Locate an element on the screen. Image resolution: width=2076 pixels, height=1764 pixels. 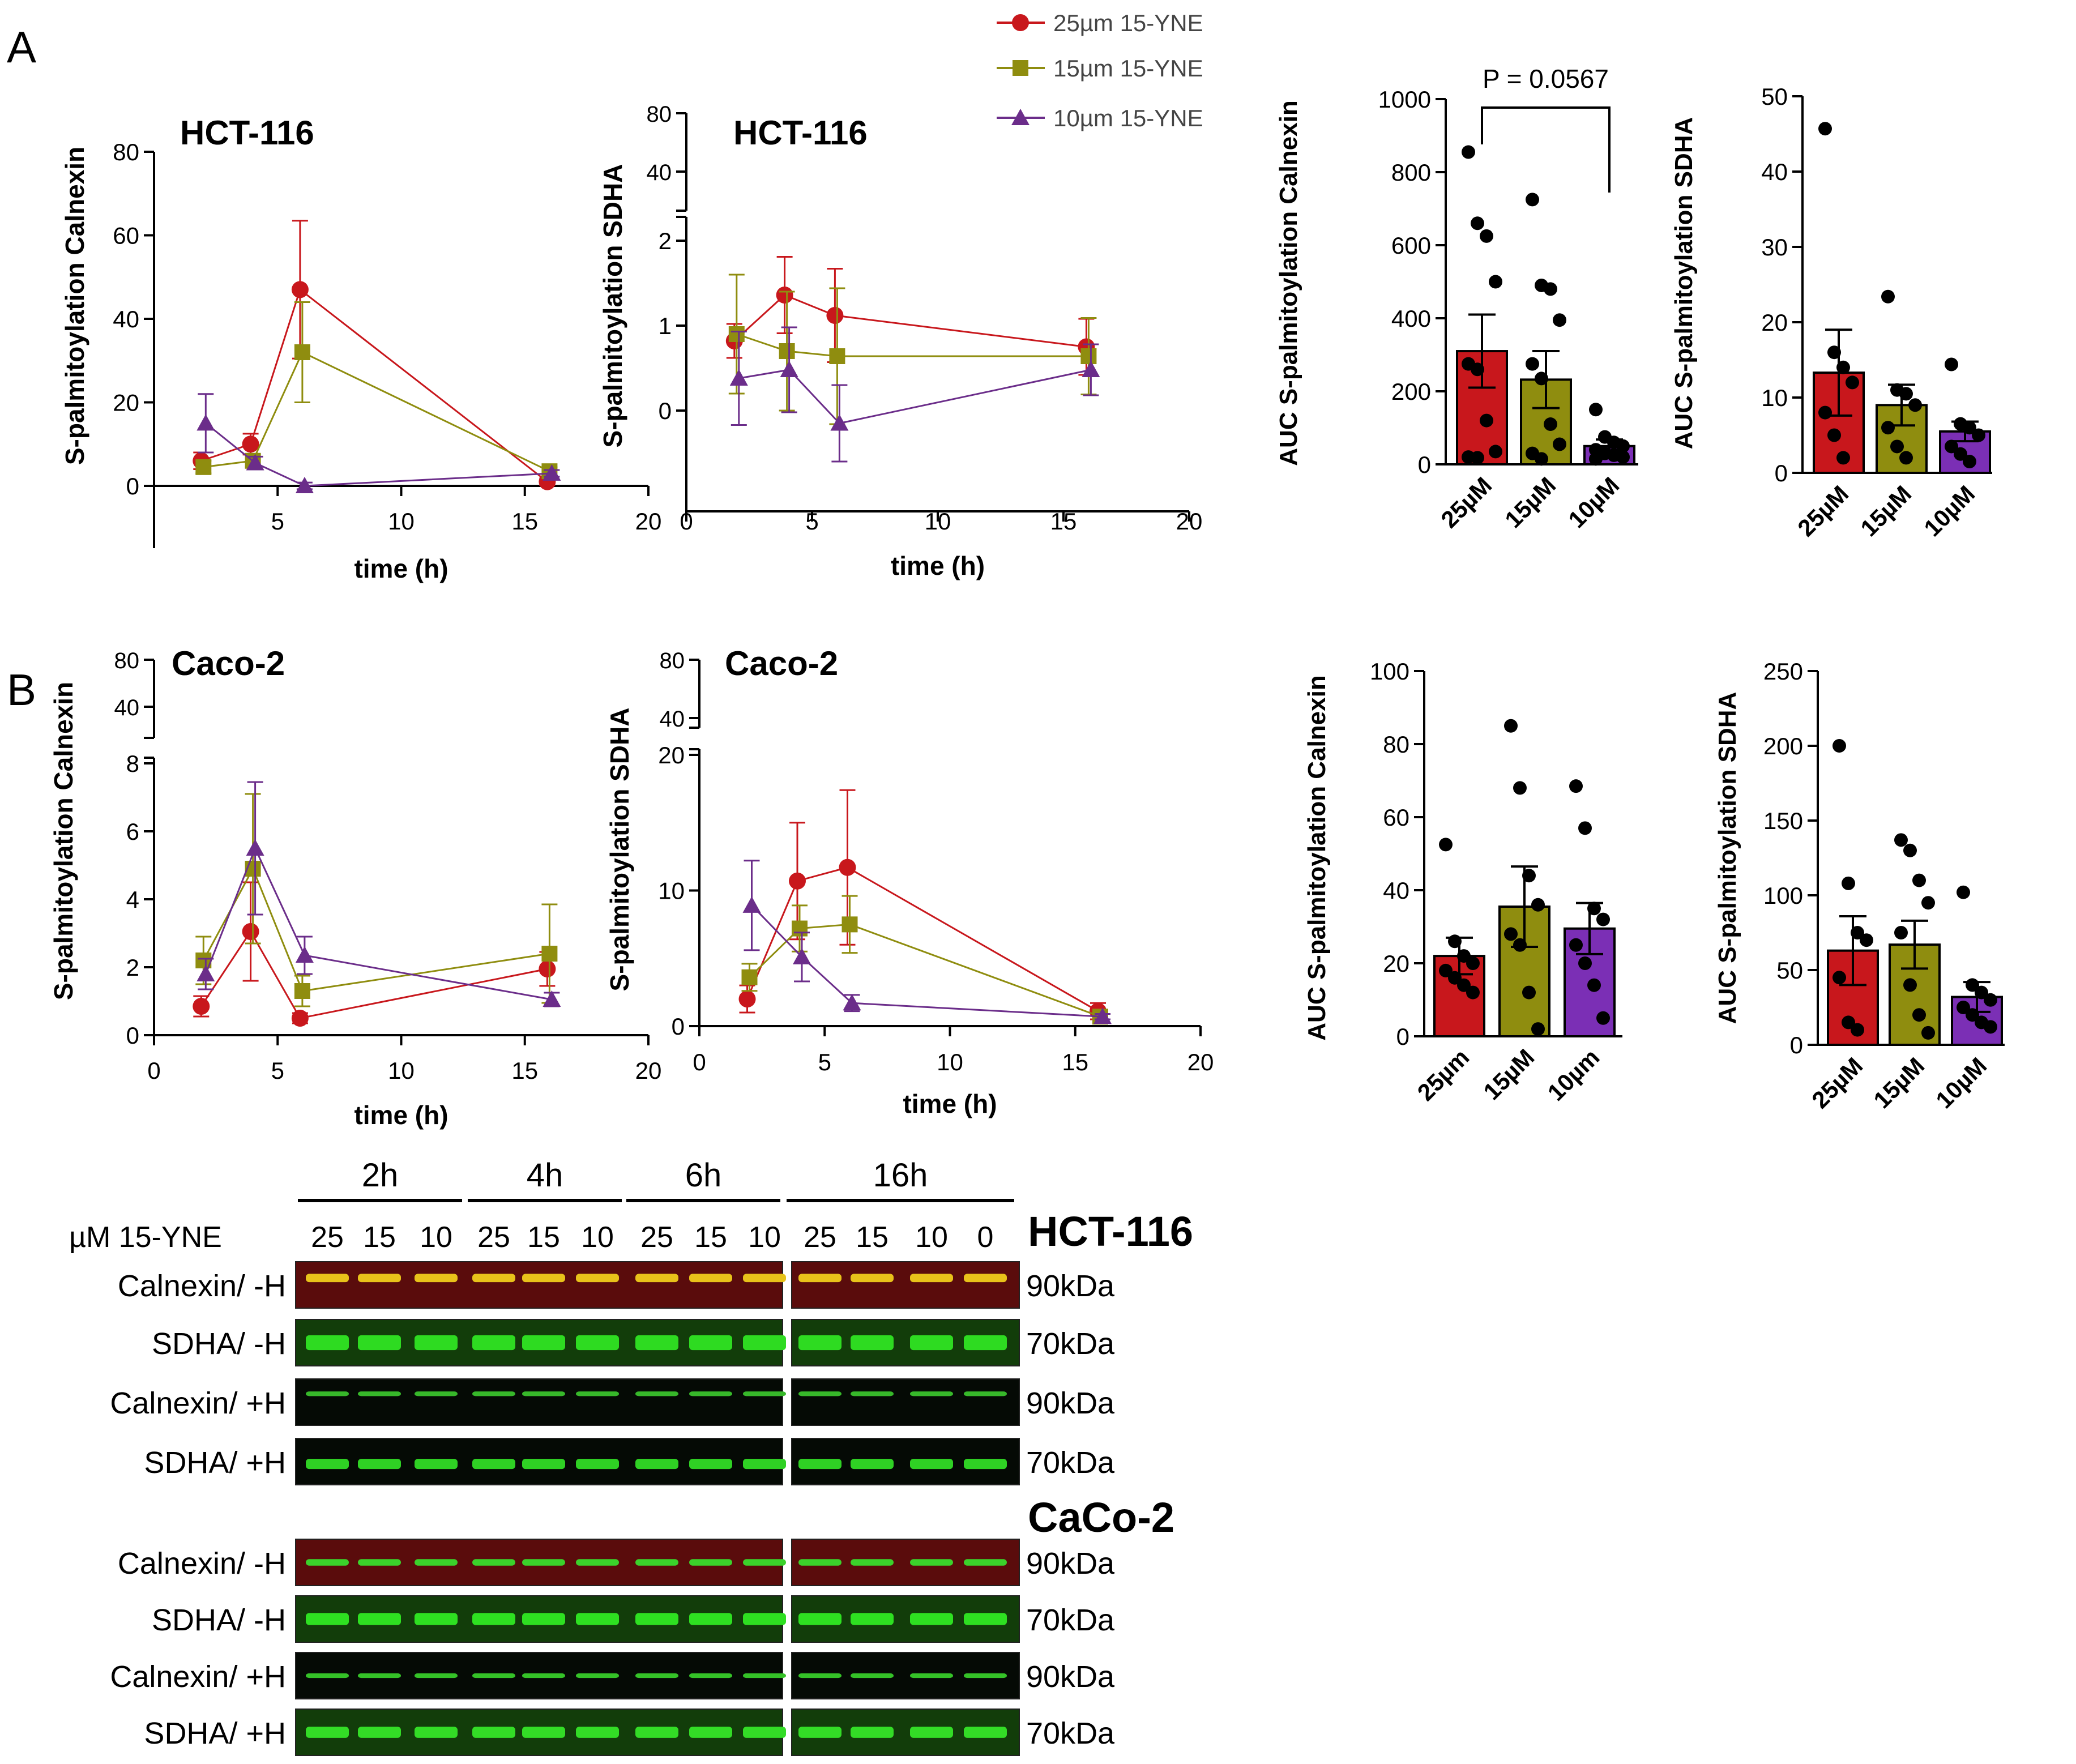
x-tick-label: 25µm is located at coordinates (1443, 1075).